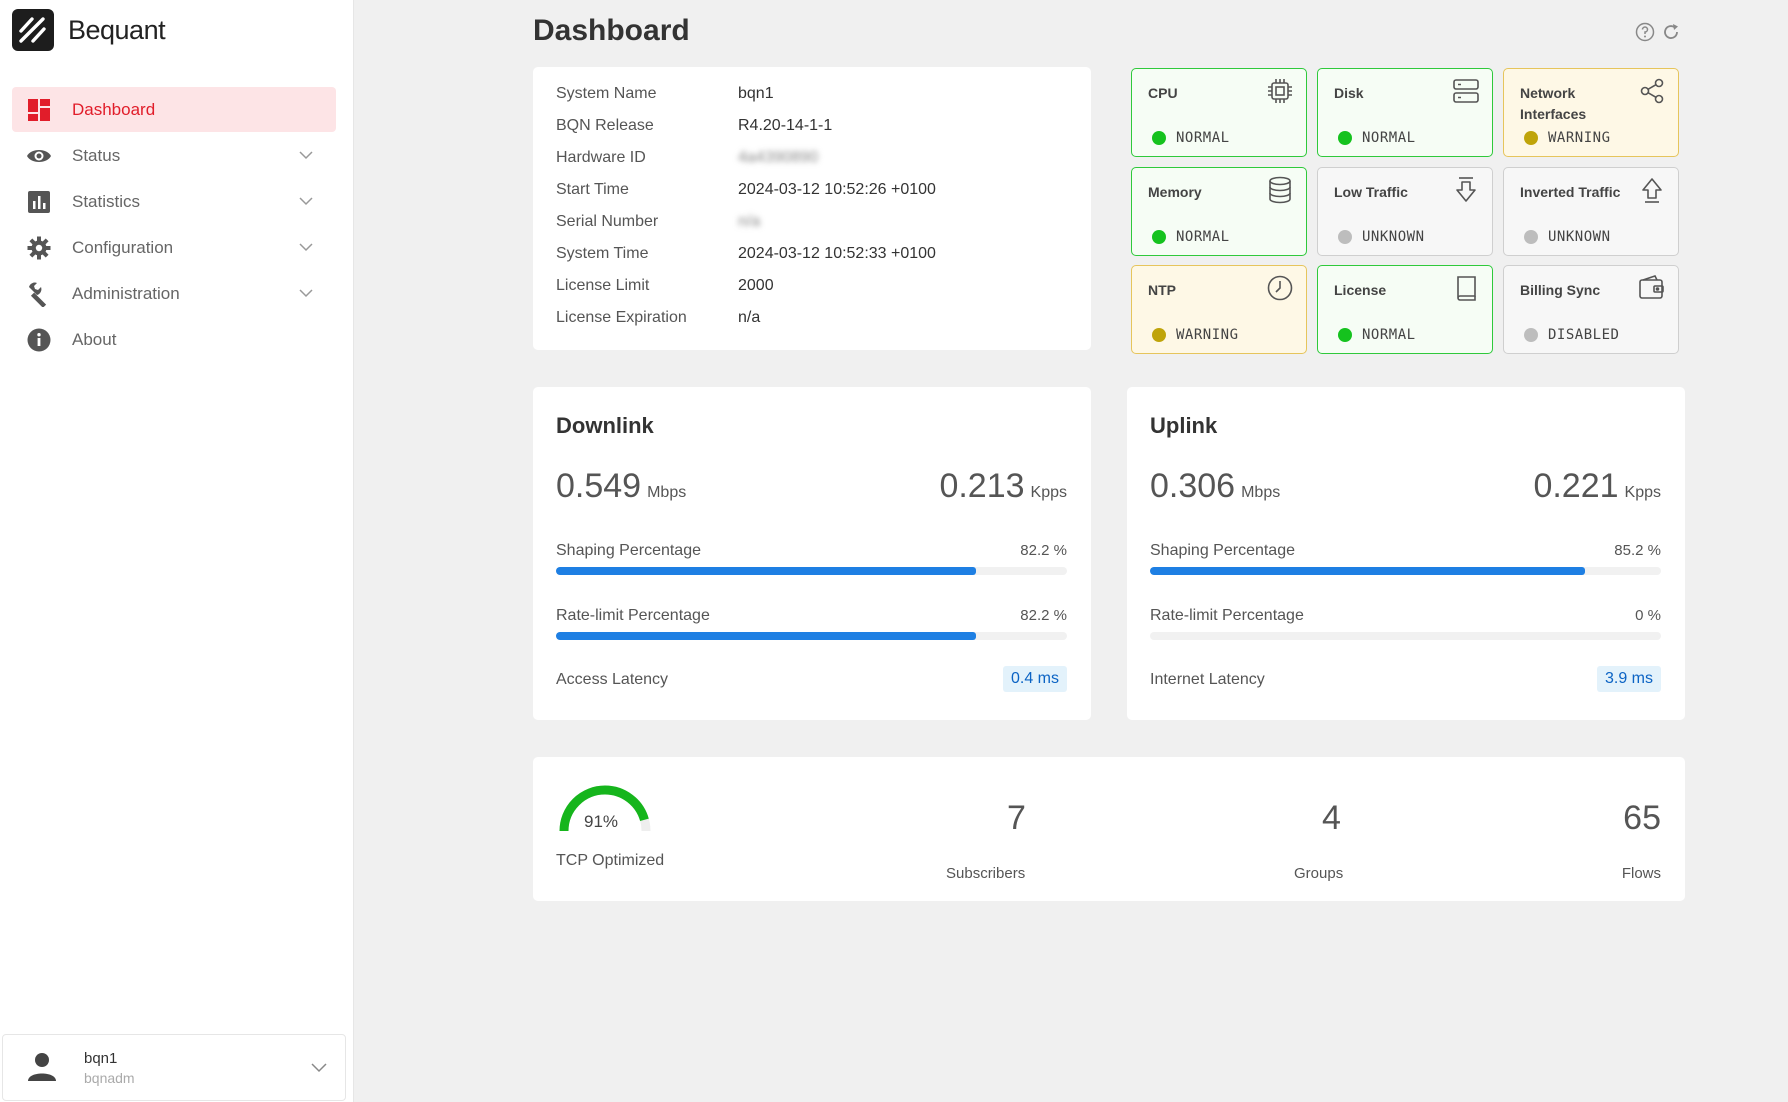 The height and width of the screenshot is (1102, 1788). What do you see at coordinates (1584, 335) in the screenshot?
I see `status-text: DISABLED` at bounding box center [1584, 335].